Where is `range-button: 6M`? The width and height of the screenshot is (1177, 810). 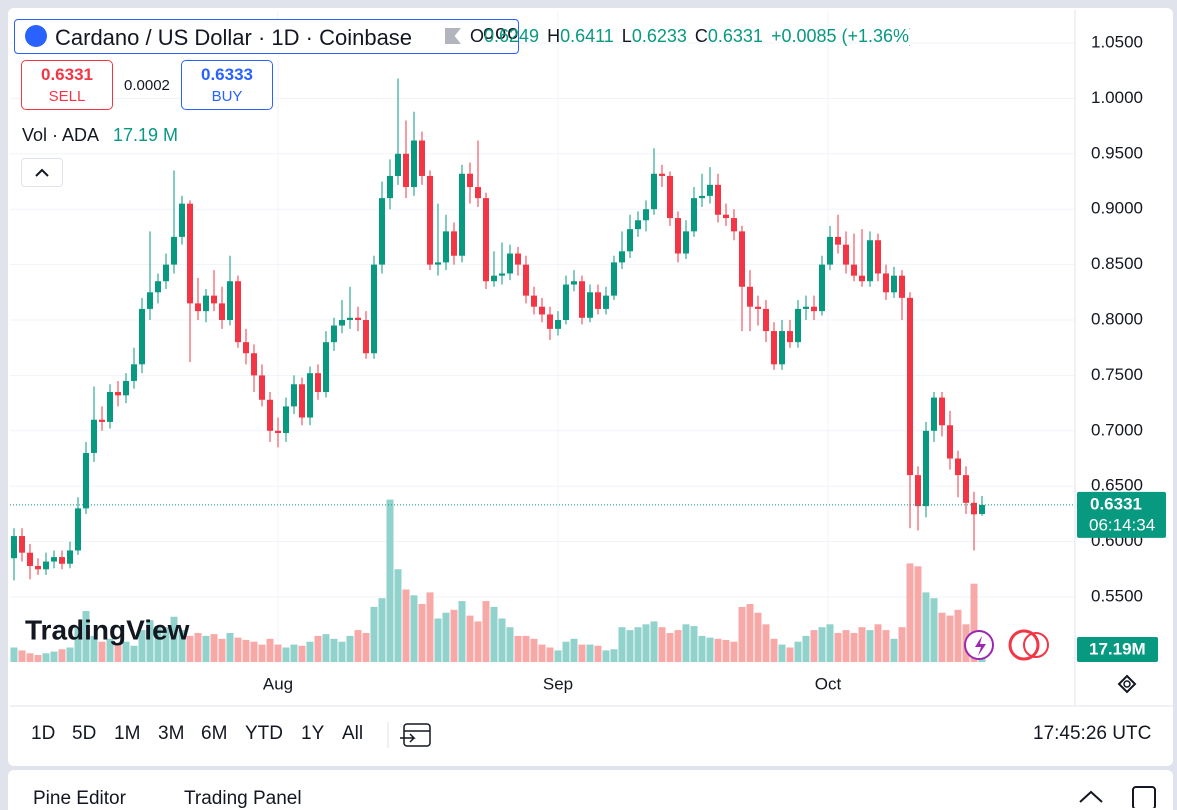
range-button: 6M is located at coordinates (214, 733).